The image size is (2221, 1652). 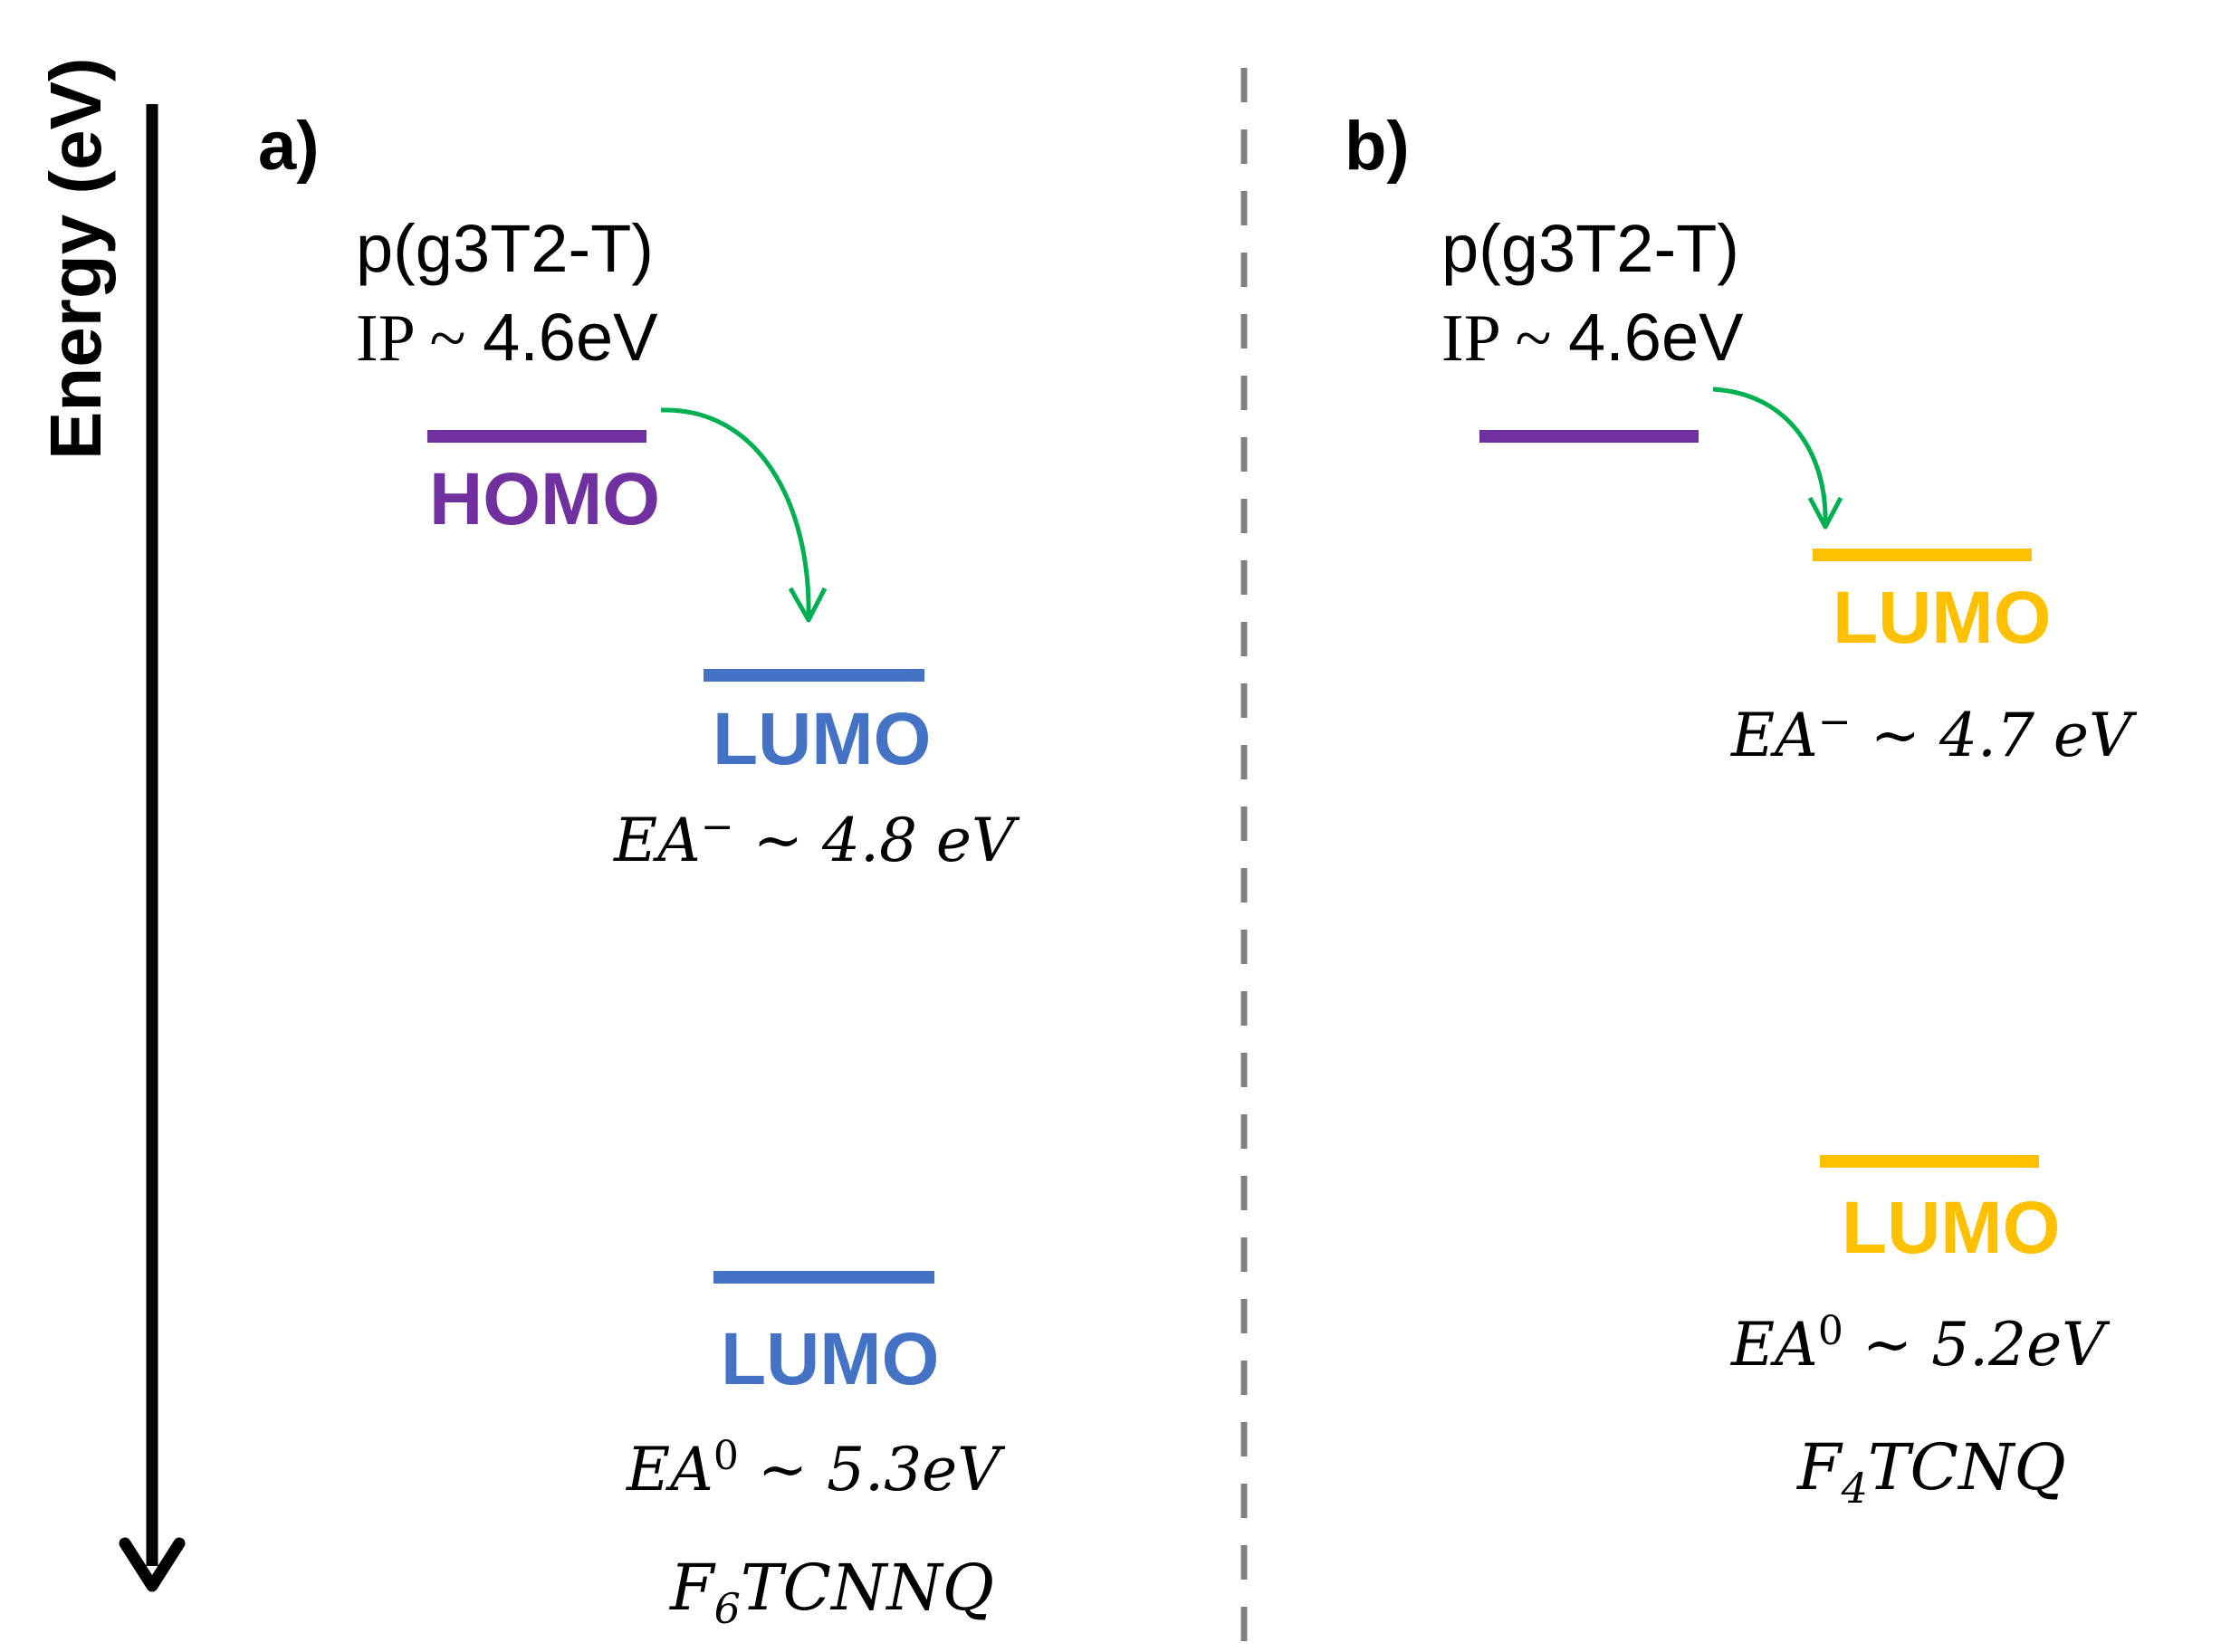 I want to click on electron-transfer-arrow-b, so click(x=1770, y=455).